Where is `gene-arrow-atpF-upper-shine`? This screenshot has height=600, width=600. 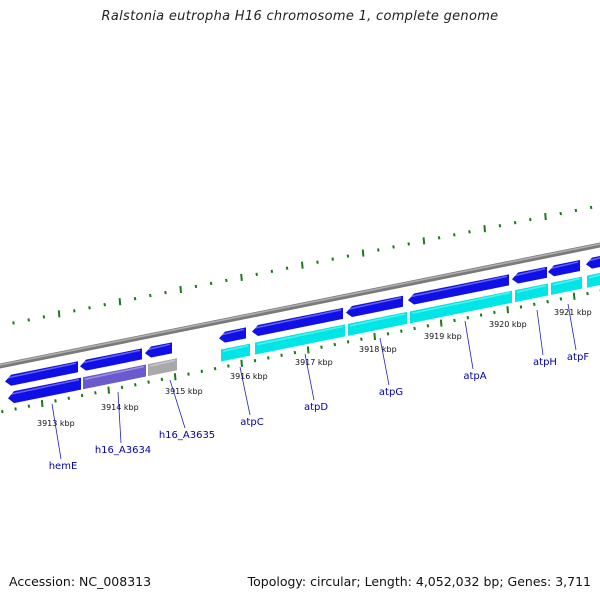
gene-arrow-atpF-upper-shine is located at coordinates (564, 265).